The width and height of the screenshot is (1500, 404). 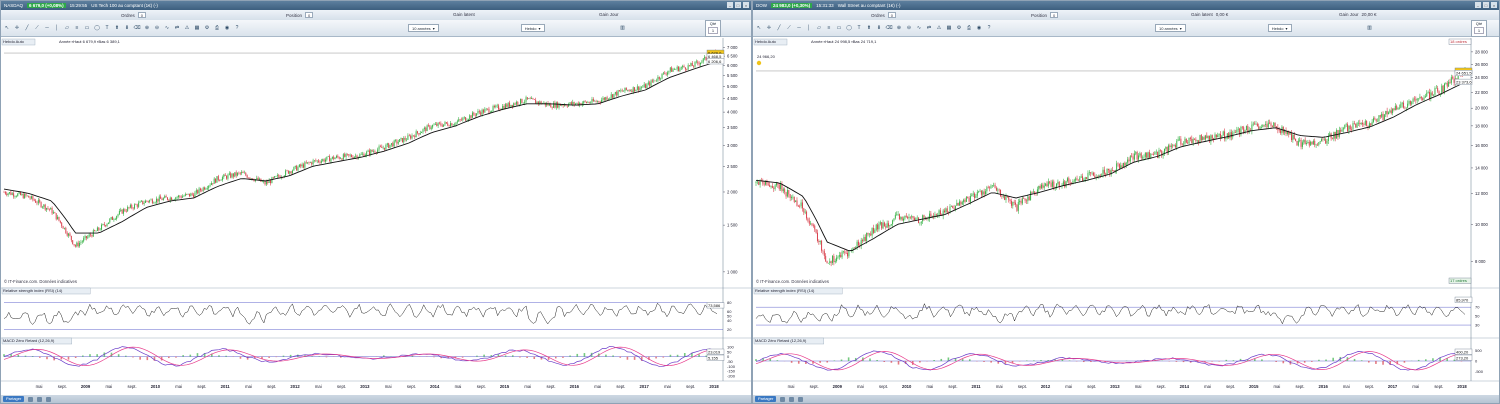 I want to click on rsi-tick-label: 80, so click(x=729, y=302).